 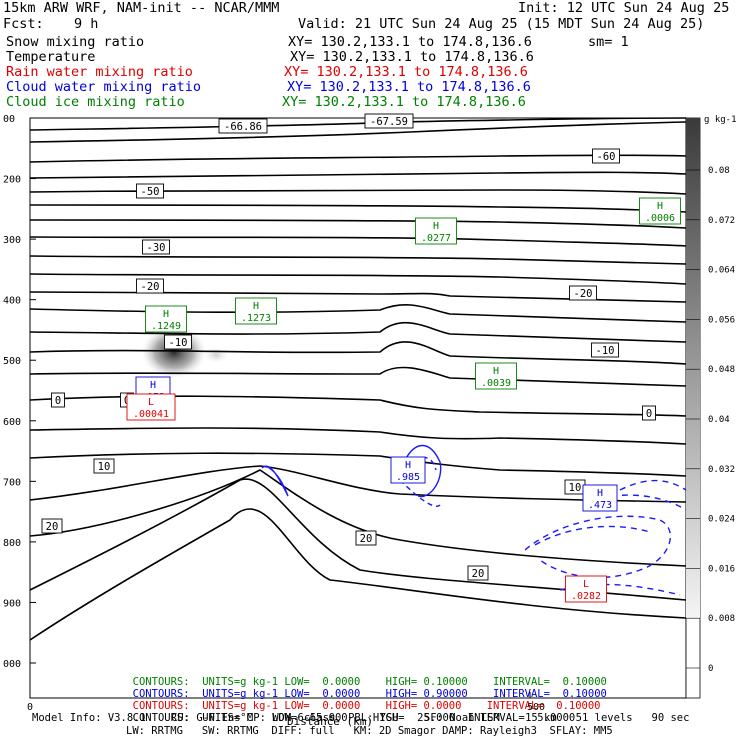 What do you see at coordinates (586, 596) in the screenshot?
I see `rain-min-value: .0282` at bounding box center [586, 596].